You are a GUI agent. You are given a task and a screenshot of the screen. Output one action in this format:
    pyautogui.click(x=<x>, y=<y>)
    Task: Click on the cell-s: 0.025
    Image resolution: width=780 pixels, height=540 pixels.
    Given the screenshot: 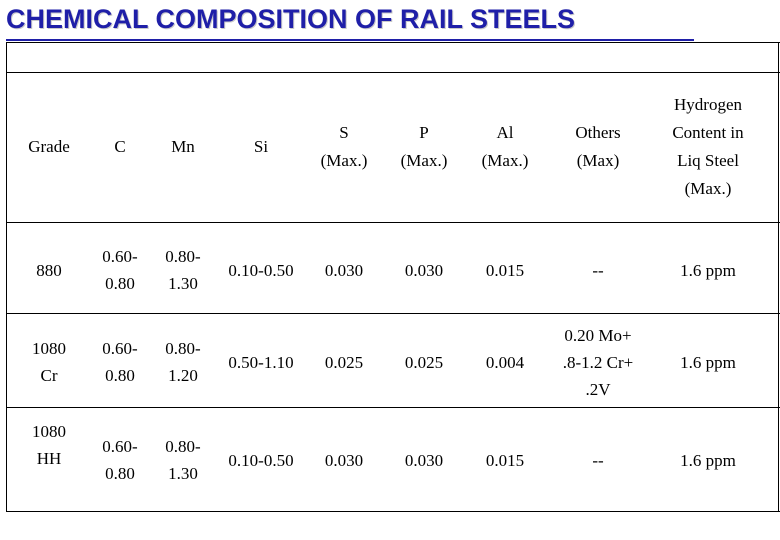 What is the action you would take?
    pyautogui.click(x=344, y=362)
    